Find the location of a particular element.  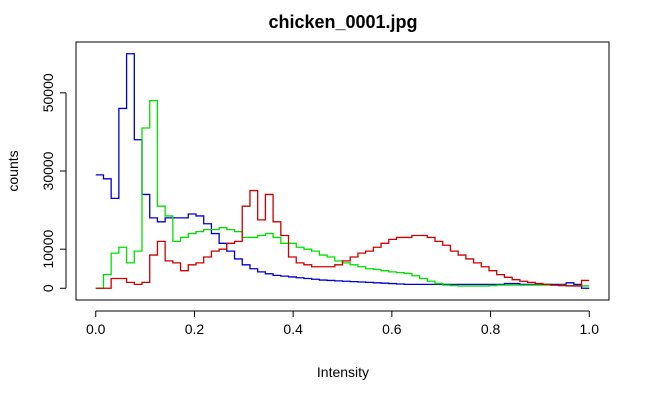

x-axis: 0.0 0.2 0.4 0.6 0.8 1.0 is located at coordinates (343, 323).